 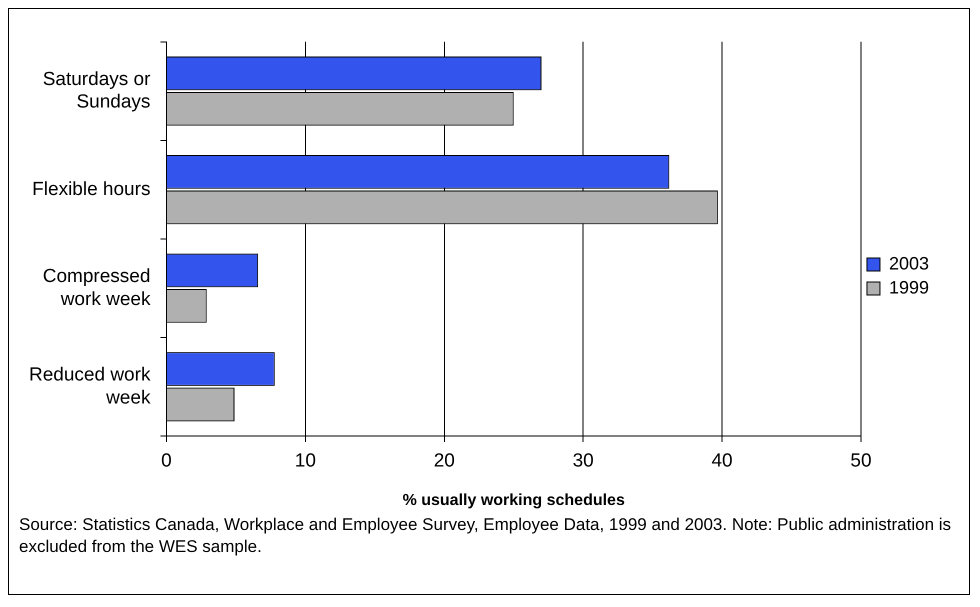 What do you see at coordinates (722, 461) in the screenshot?
I see `x-tick-label: 40` at bounding box center [722, 461].